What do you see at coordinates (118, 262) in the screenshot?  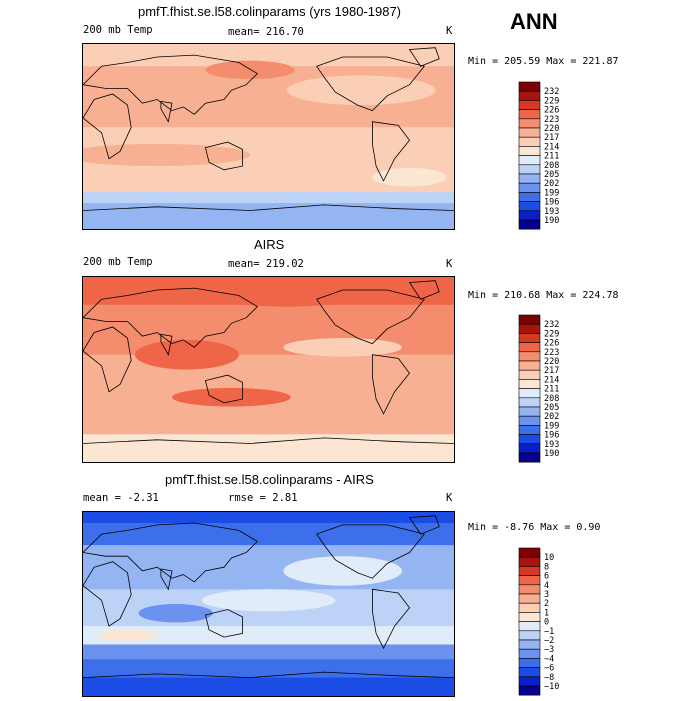 I see `panel-2-variable-label: 200 mb Temp` at bounding box center [118, 262].